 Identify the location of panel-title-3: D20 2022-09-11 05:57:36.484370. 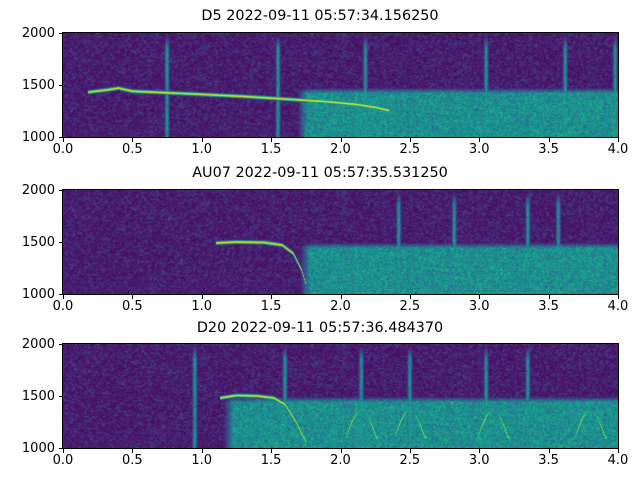
(320, 328).